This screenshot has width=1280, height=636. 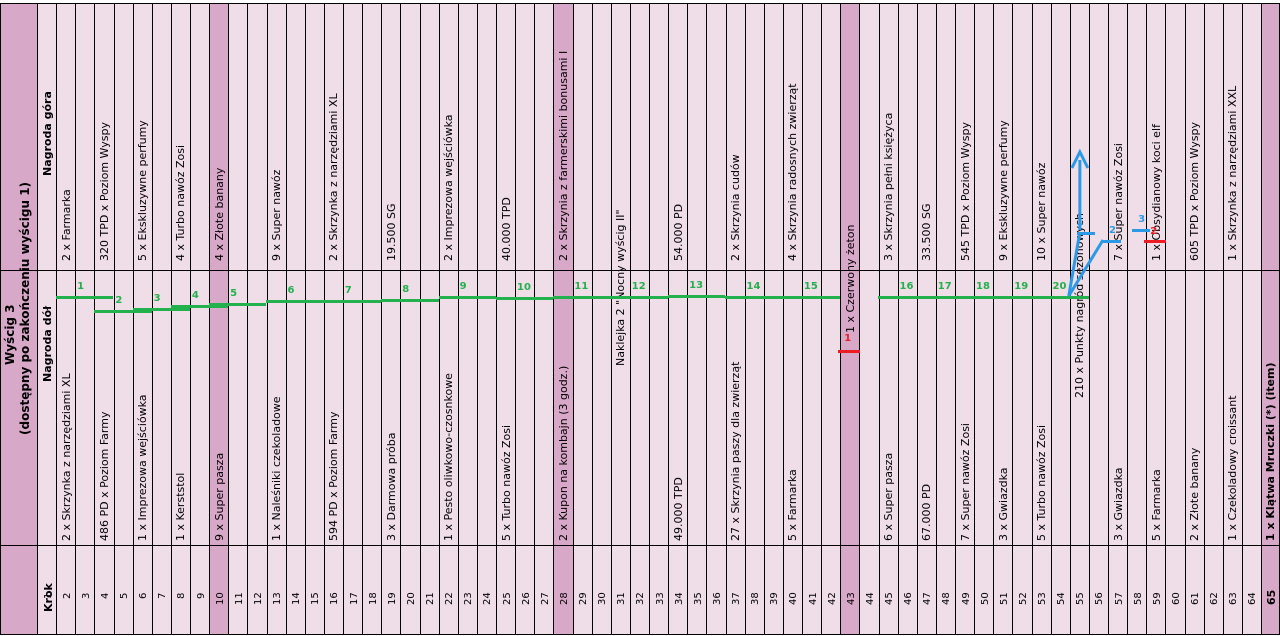 What do you see at coordinates (81, 286) in the screenshot?
I see `green-level-number-1: 1` at bounding box center [81, 286].